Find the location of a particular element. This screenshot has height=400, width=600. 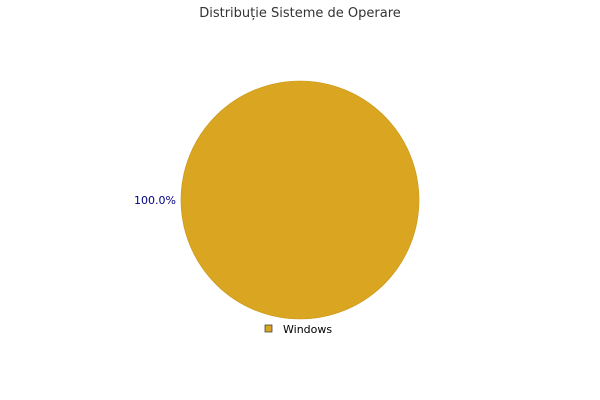

chart-title: Distribuție Sisteme de Operare is located at coordinates (300, 13).